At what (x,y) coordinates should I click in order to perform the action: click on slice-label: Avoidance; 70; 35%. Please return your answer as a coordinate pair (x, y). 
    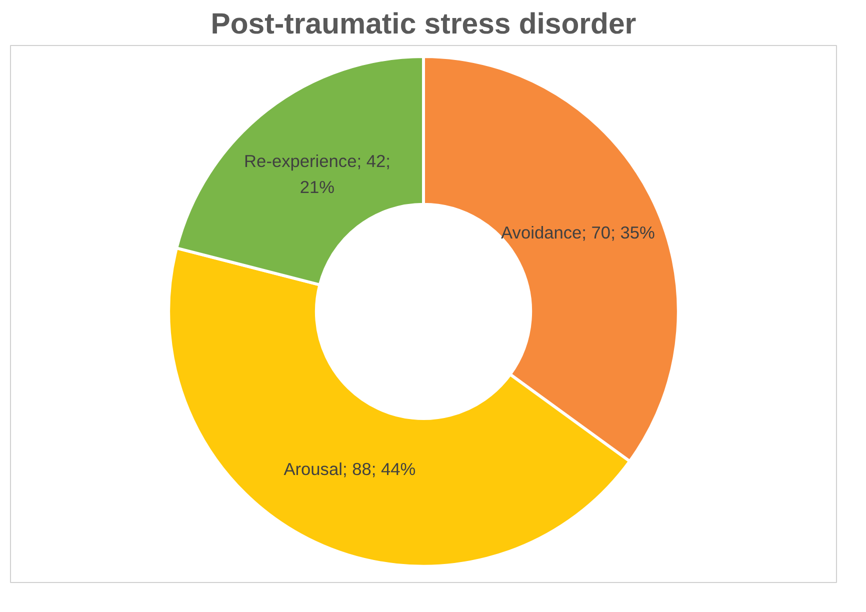
    Looking at the image, I should click on (578, 232).